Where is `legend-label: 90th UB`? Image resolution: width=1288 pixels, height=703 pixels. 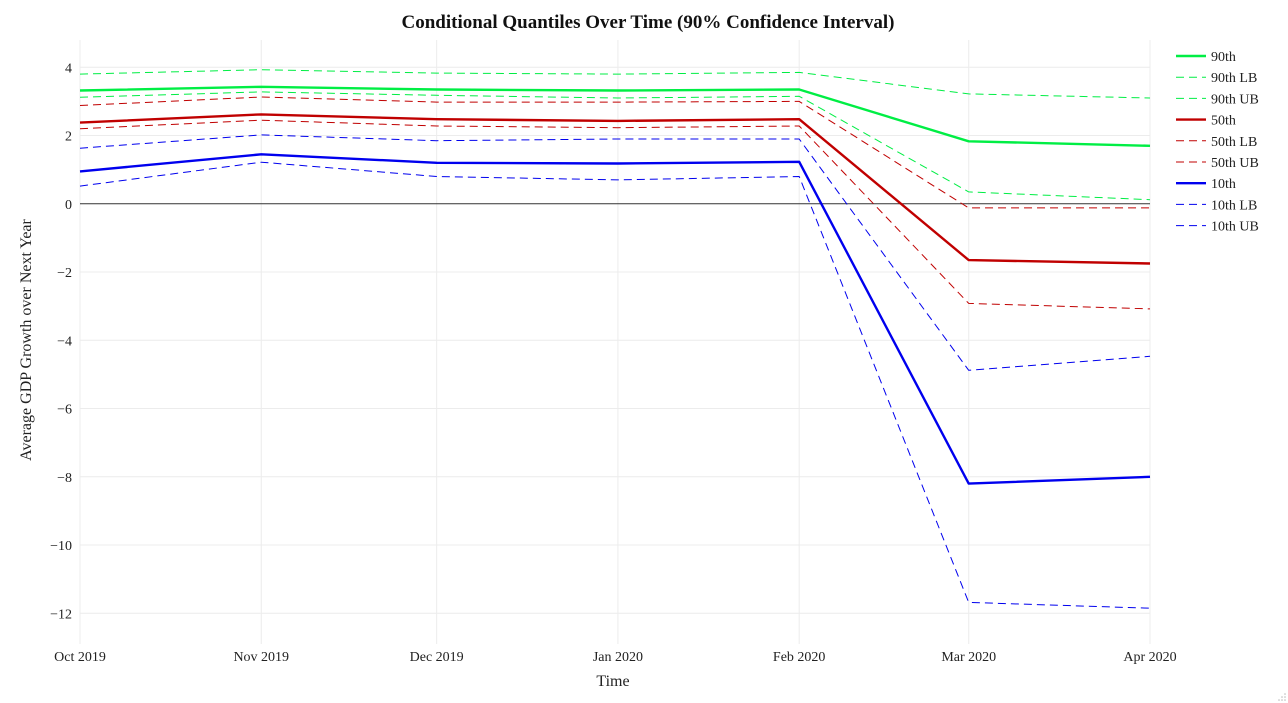 legend-label: 90th UB is located at coordinates (1235, 99).